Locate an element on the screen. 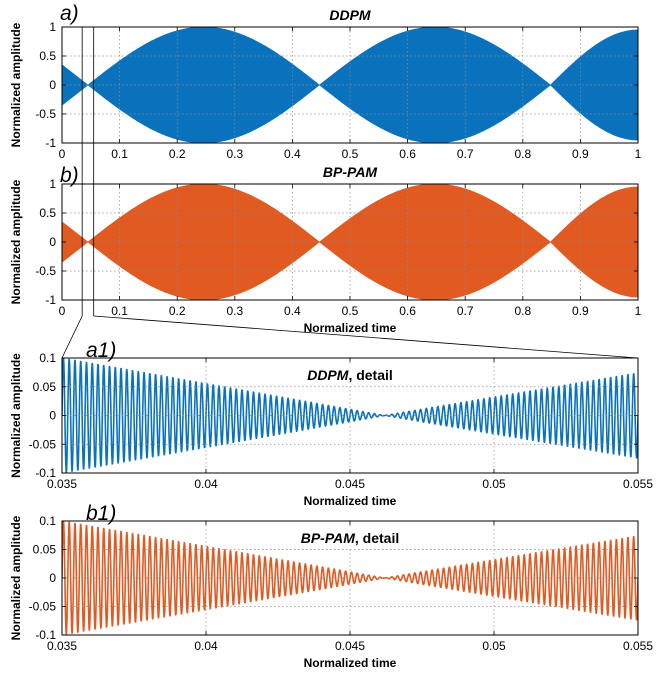 The height and width of the screenshot is (674, 668). panel-title: DDPM is located at coordinates (350, 15).